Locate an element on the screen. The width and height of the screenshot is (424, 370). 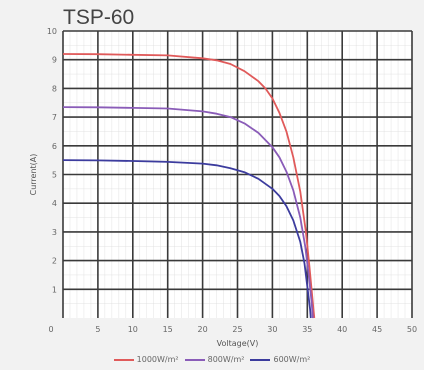
x-tick-label: 25 is located at coordinates (237, 329).